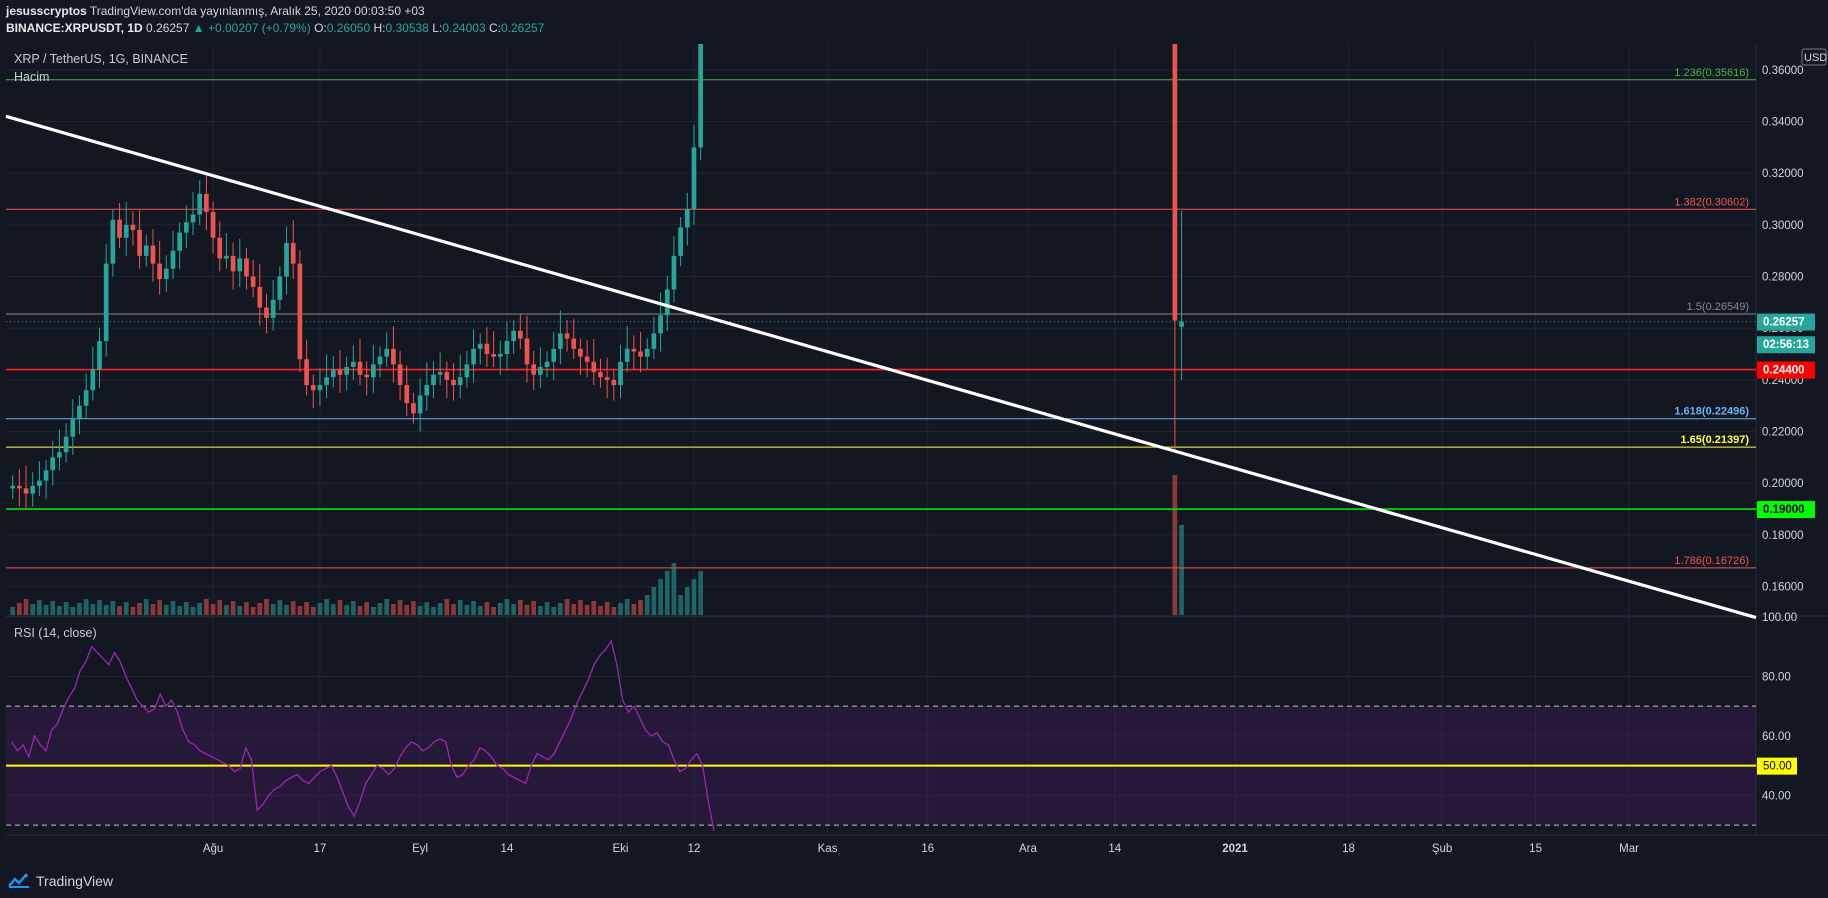  Describe the element at coordinates (60, 881) in the screenshot. I see `tradingview-logo: TradingView` at that location.